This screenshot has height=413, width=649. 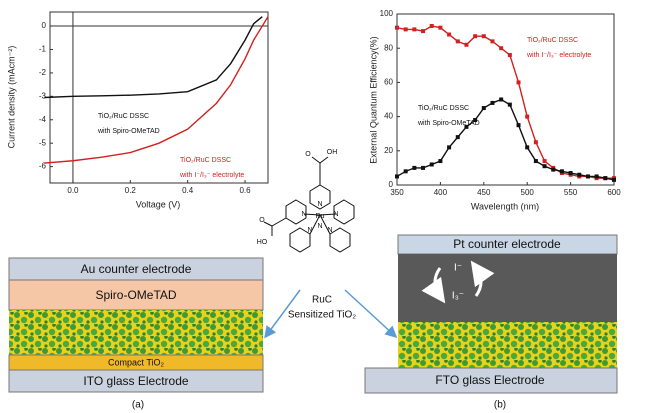 I want to click on x-tick-label: 600, so click(x=614, y=192).